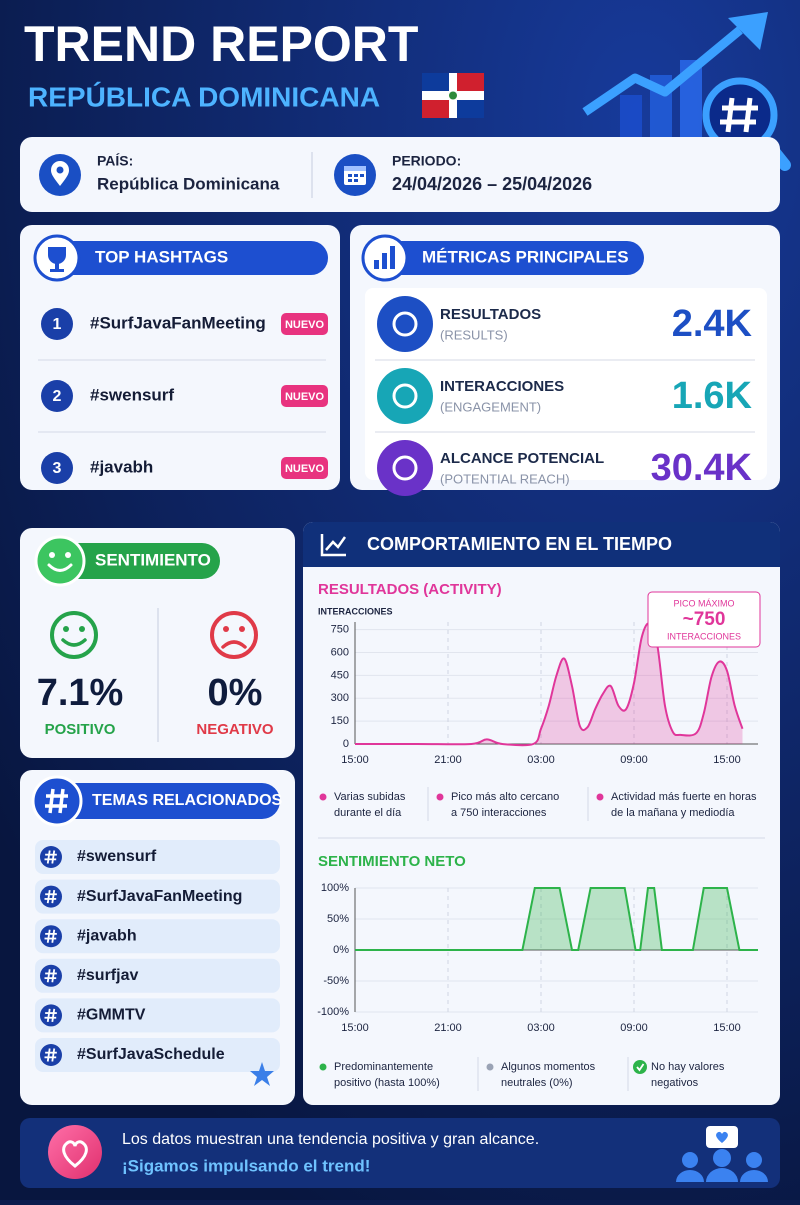 Image resolution: width=800 pixels, height=1205 pixels. I want to click on y-tick-label: -50%, so click(336, 981).